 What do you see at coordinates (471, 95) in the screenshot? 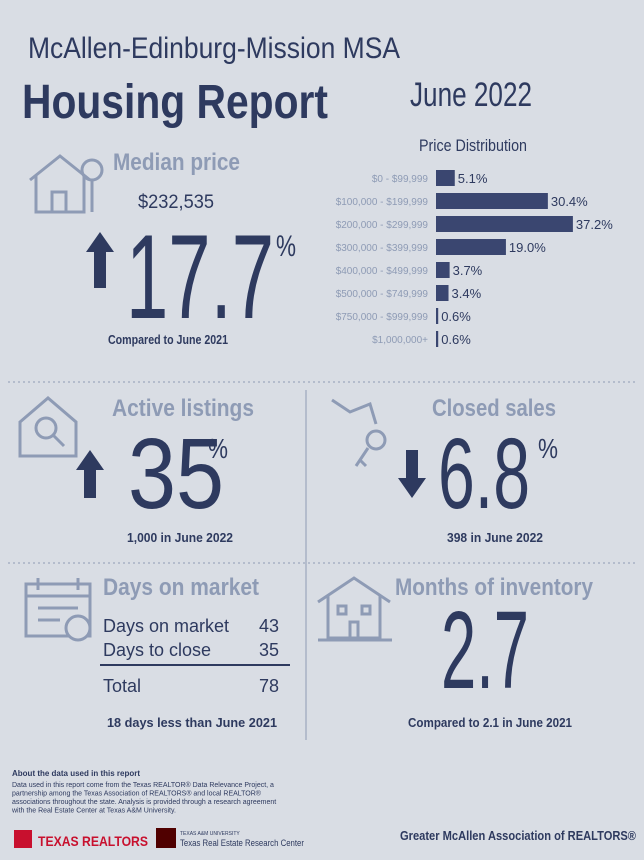
I see `report-date: June 2022` at bounding box center [471, 95].